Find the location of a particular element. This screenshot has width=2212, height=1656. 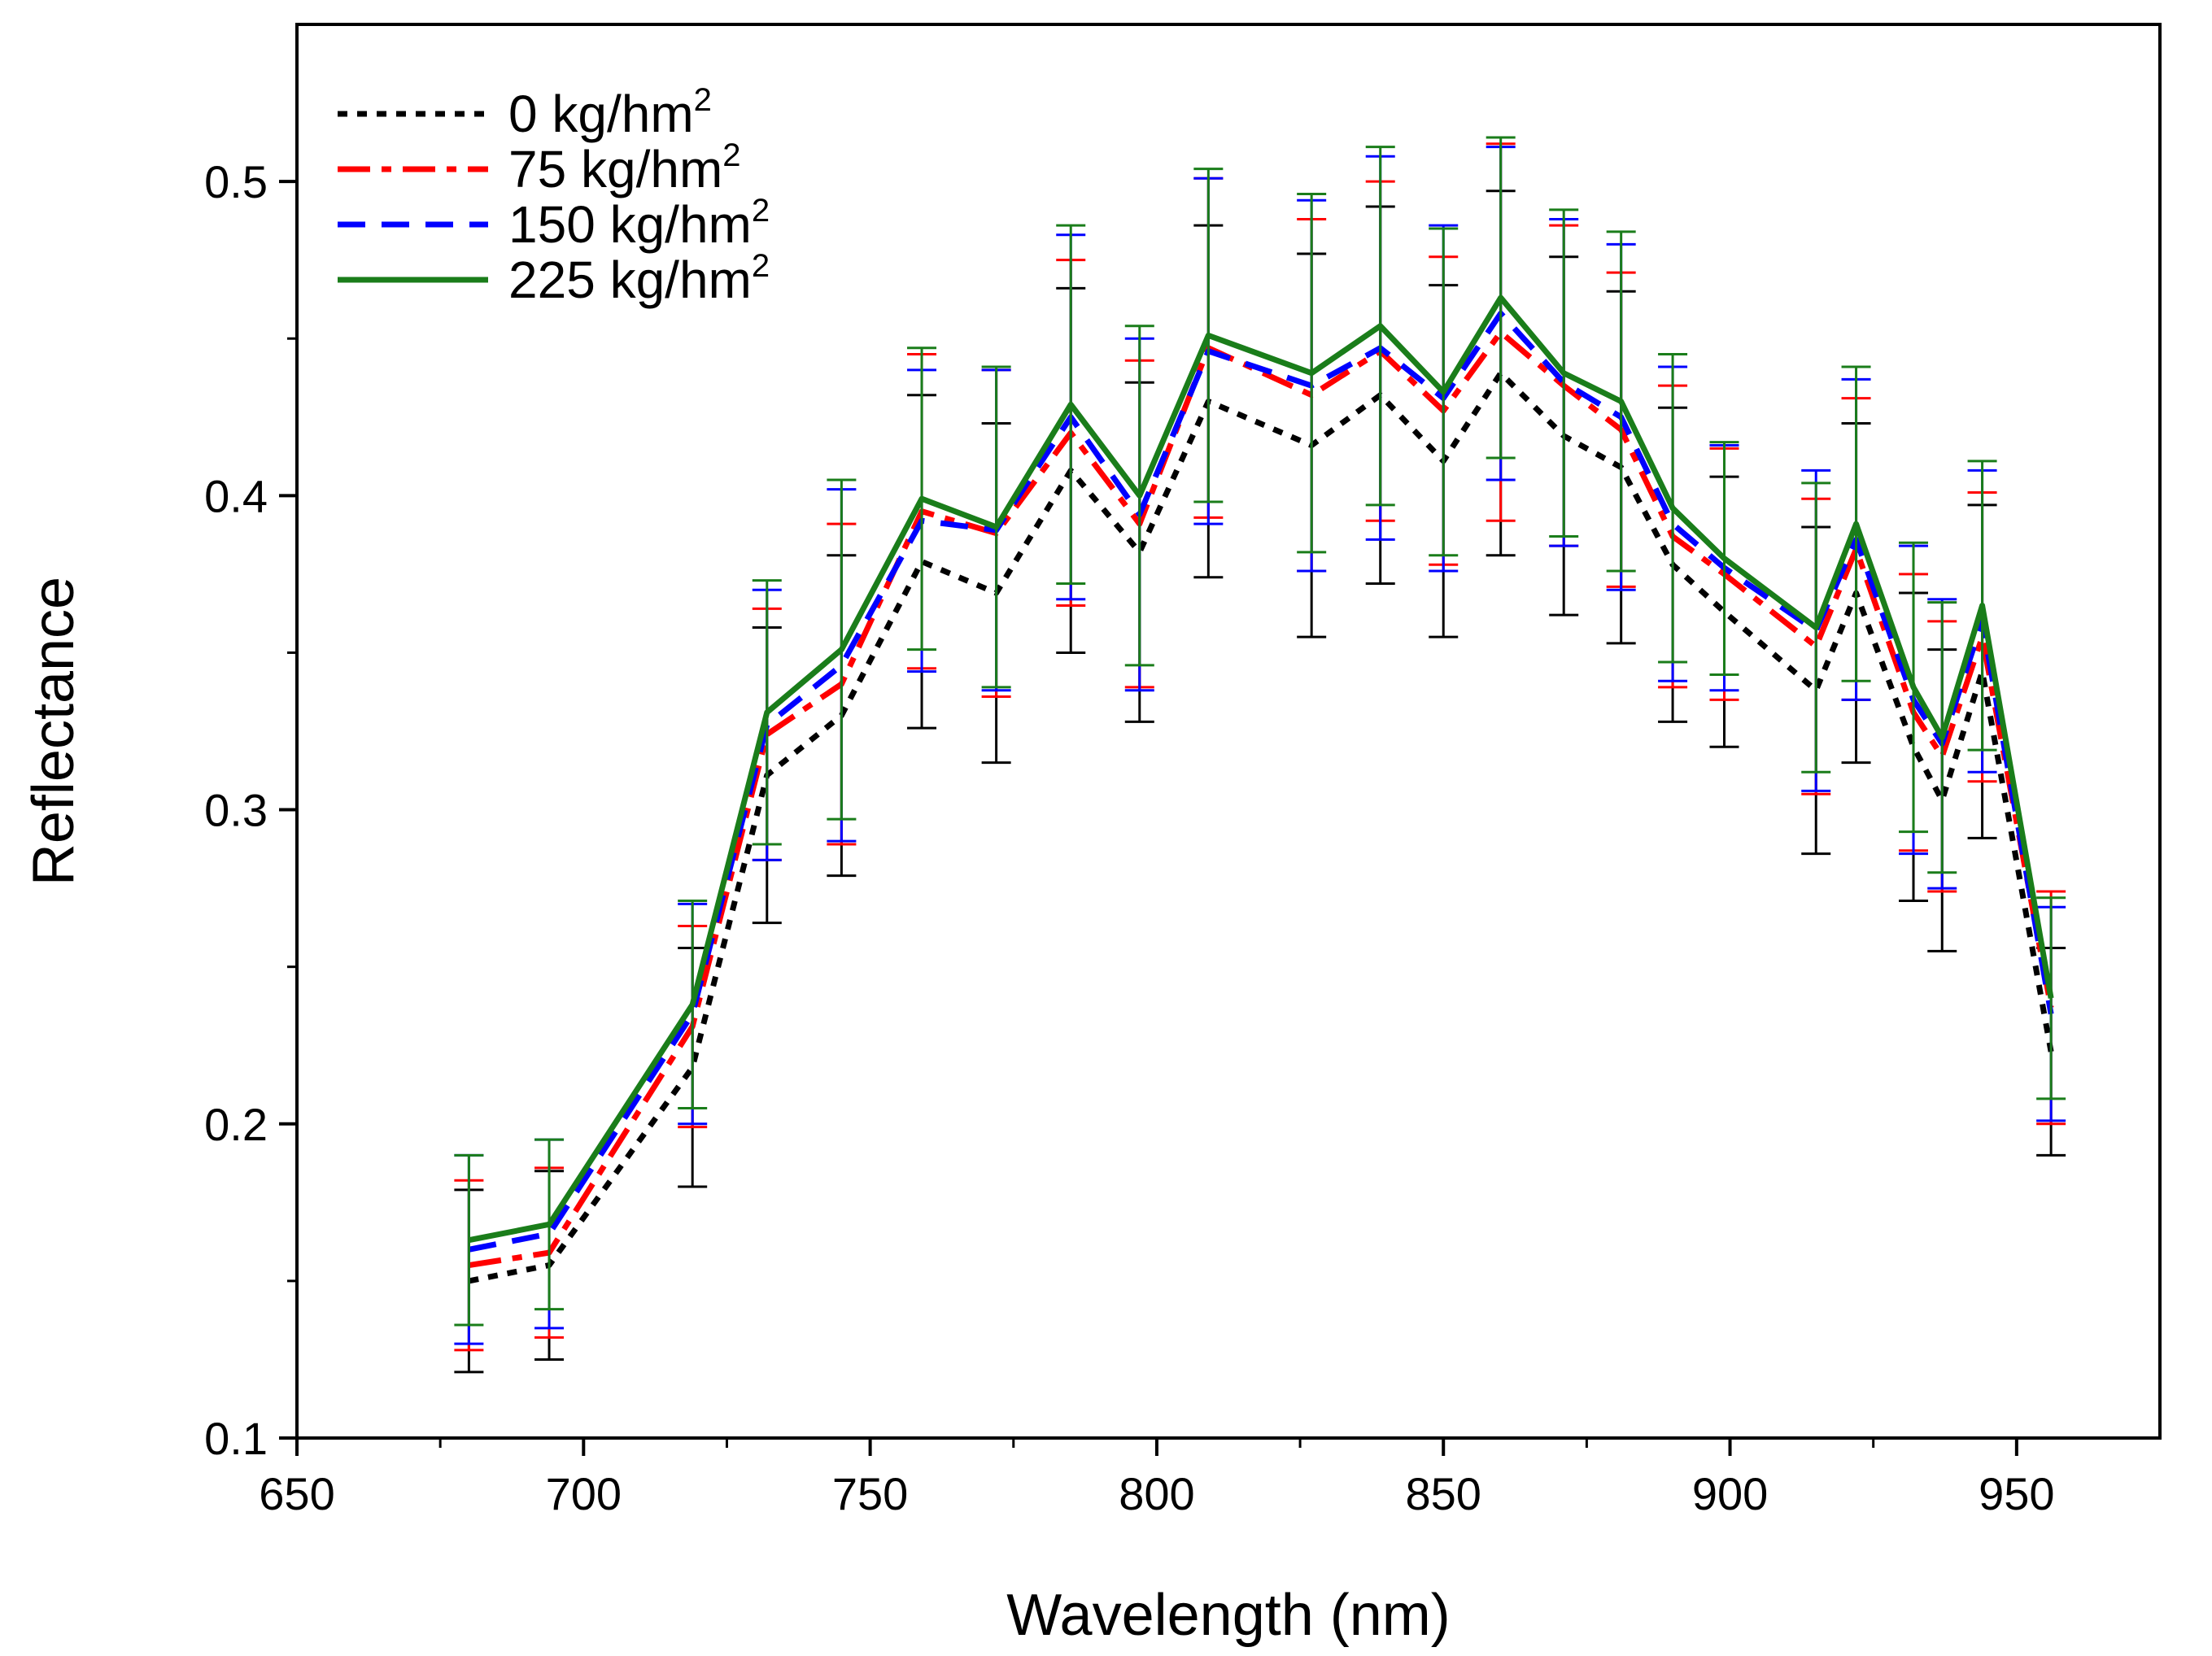

x-axis-title: Wavelength (nm) is located at coordinates (1228, 1615).